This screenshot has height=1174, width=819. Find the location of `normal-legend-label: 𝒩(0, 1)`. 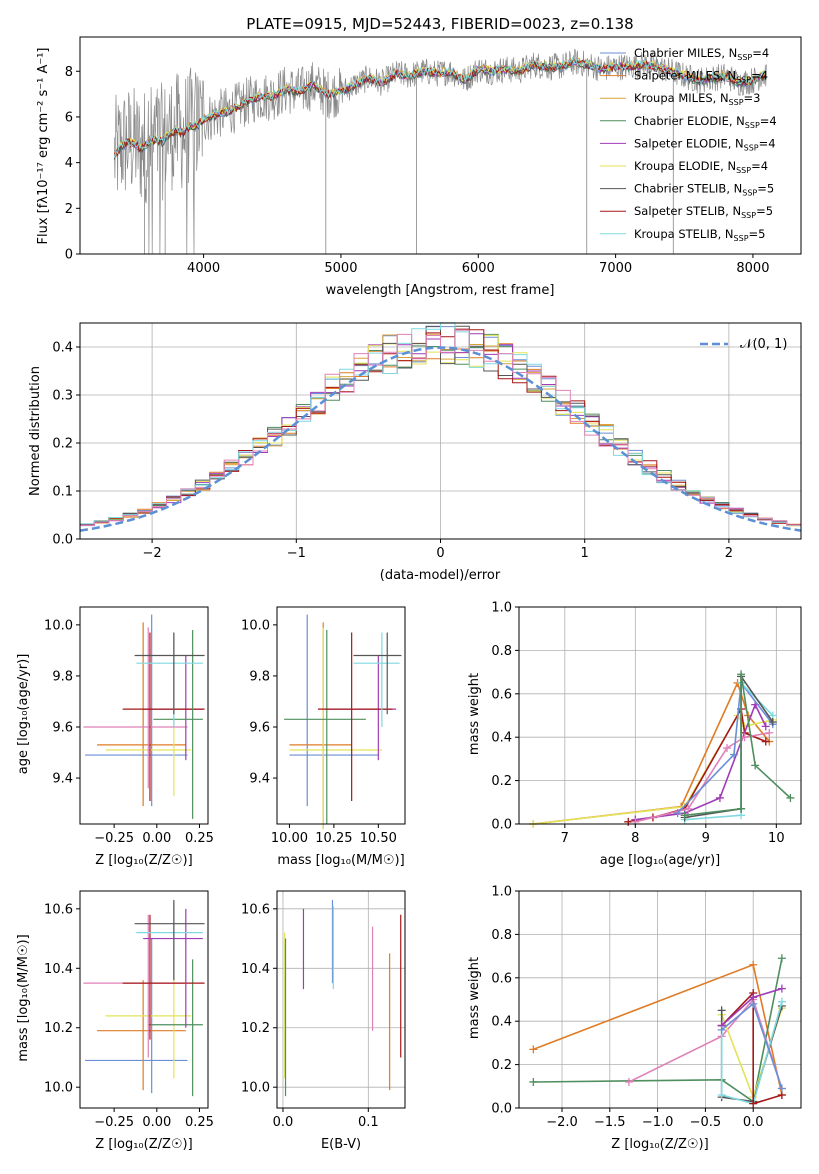

normal-legend-label: 𝒩(0, 1) is located at coordinates (763, 344).